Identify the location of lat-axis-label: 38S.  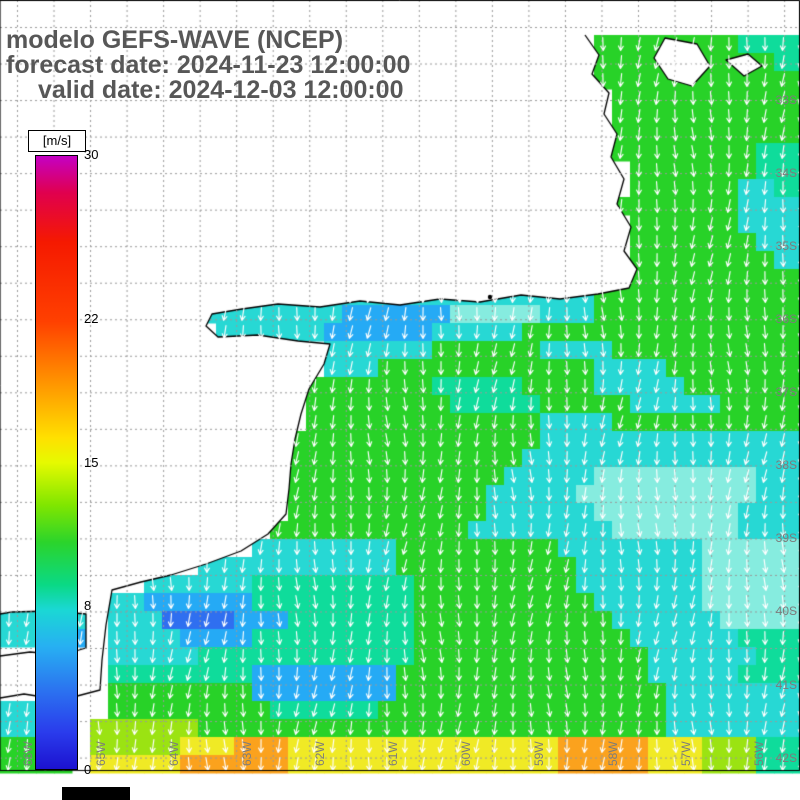
(786, 465).